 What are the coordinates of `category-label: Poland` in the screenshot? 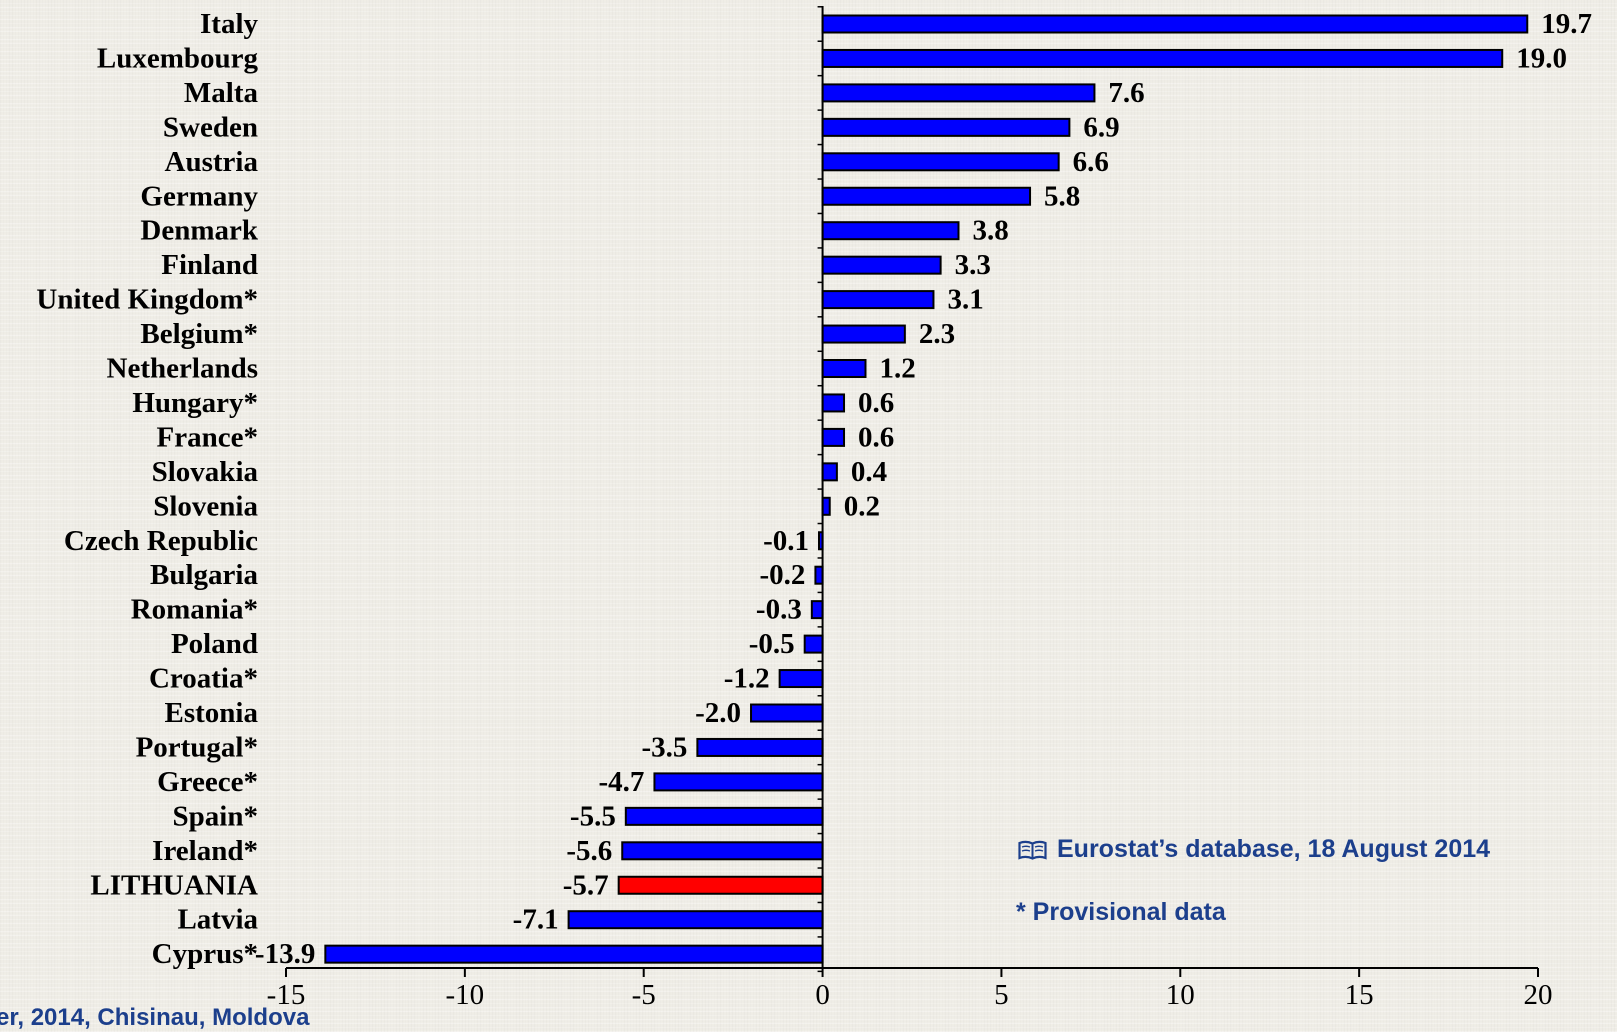 It's located at (214, 644).